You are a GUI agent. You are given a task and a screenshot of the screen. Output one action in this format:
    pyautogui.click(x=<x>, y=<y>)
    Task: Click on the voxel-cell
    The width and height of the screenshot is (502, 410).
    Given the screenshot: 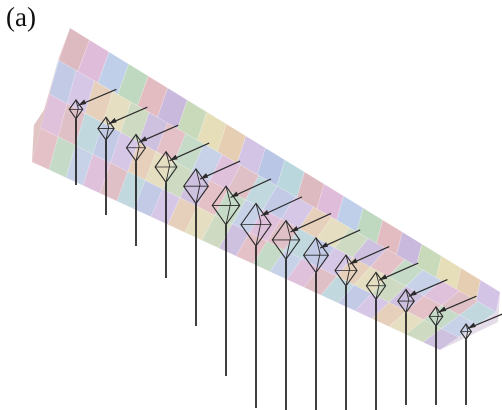 What is the action you would take?
    pyautogui.click(x=441, y=339)
    